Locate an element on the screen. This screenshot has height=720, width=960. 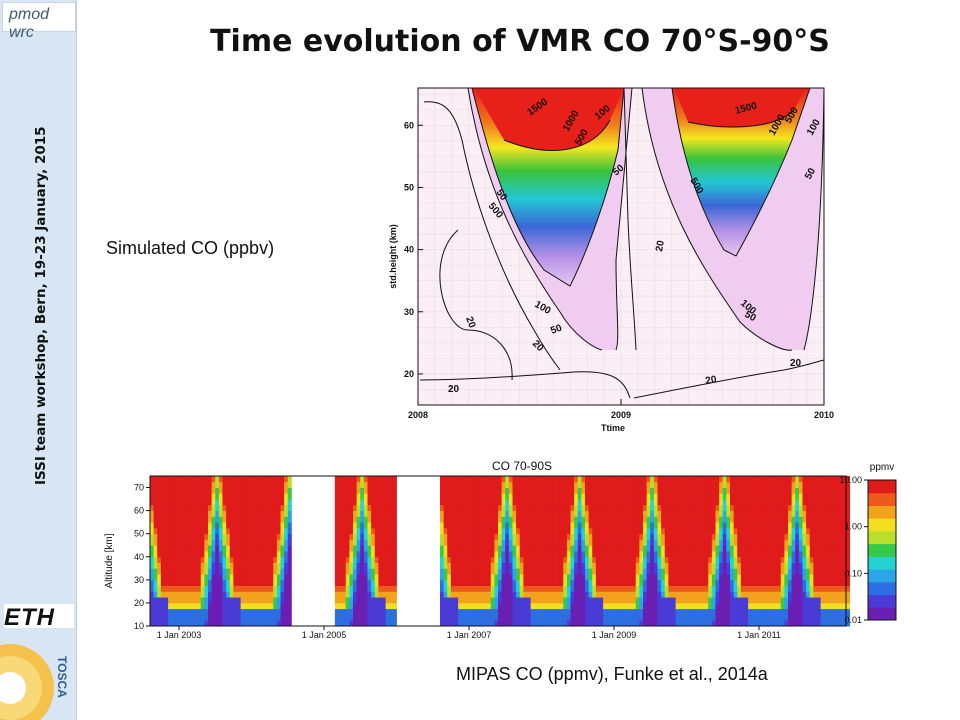
x-tick-label: 1 Jan 2007 is located at coordinates (469, 635).